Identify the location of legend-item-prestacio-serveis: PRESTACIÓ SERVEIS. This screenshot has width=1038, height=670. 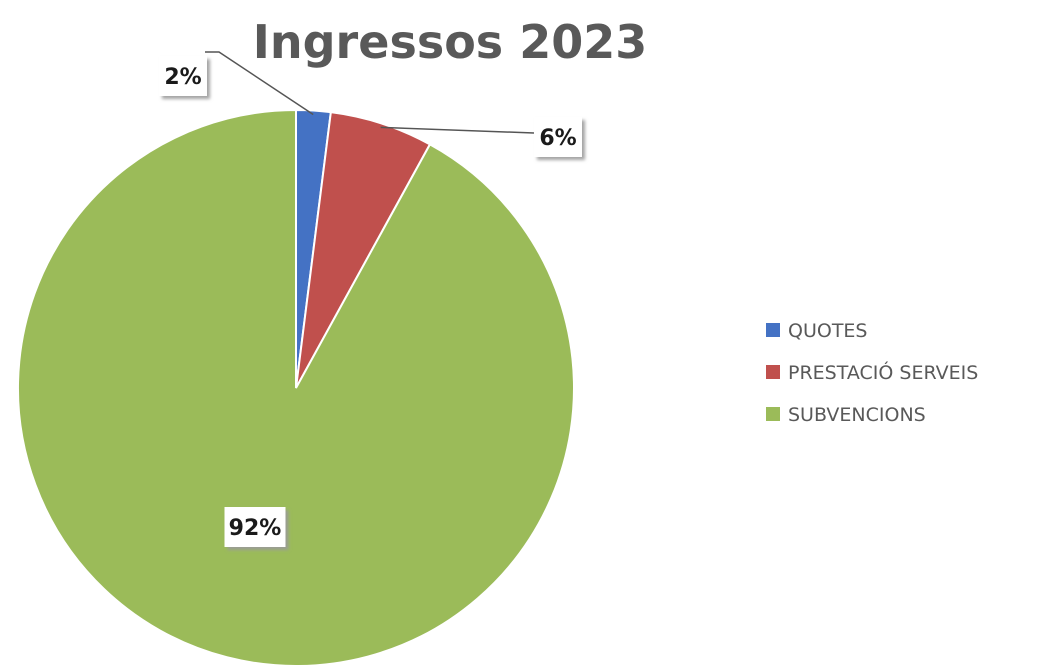
(872, 372).